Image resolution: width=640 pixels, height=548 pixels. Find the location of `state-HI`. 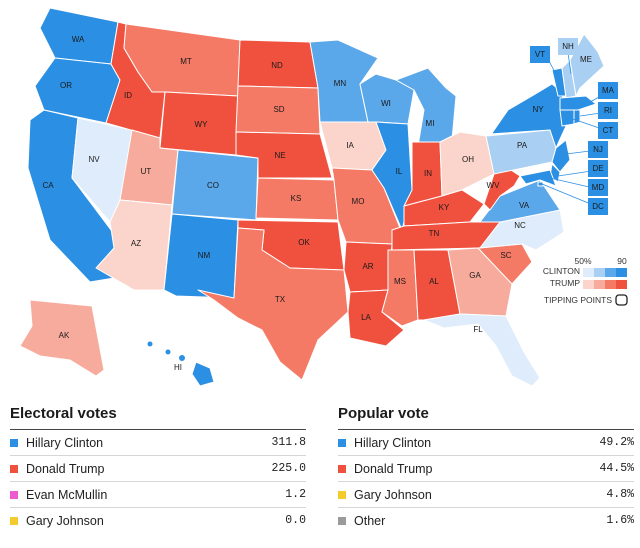

state-HI is located at coordinates (180, 363).